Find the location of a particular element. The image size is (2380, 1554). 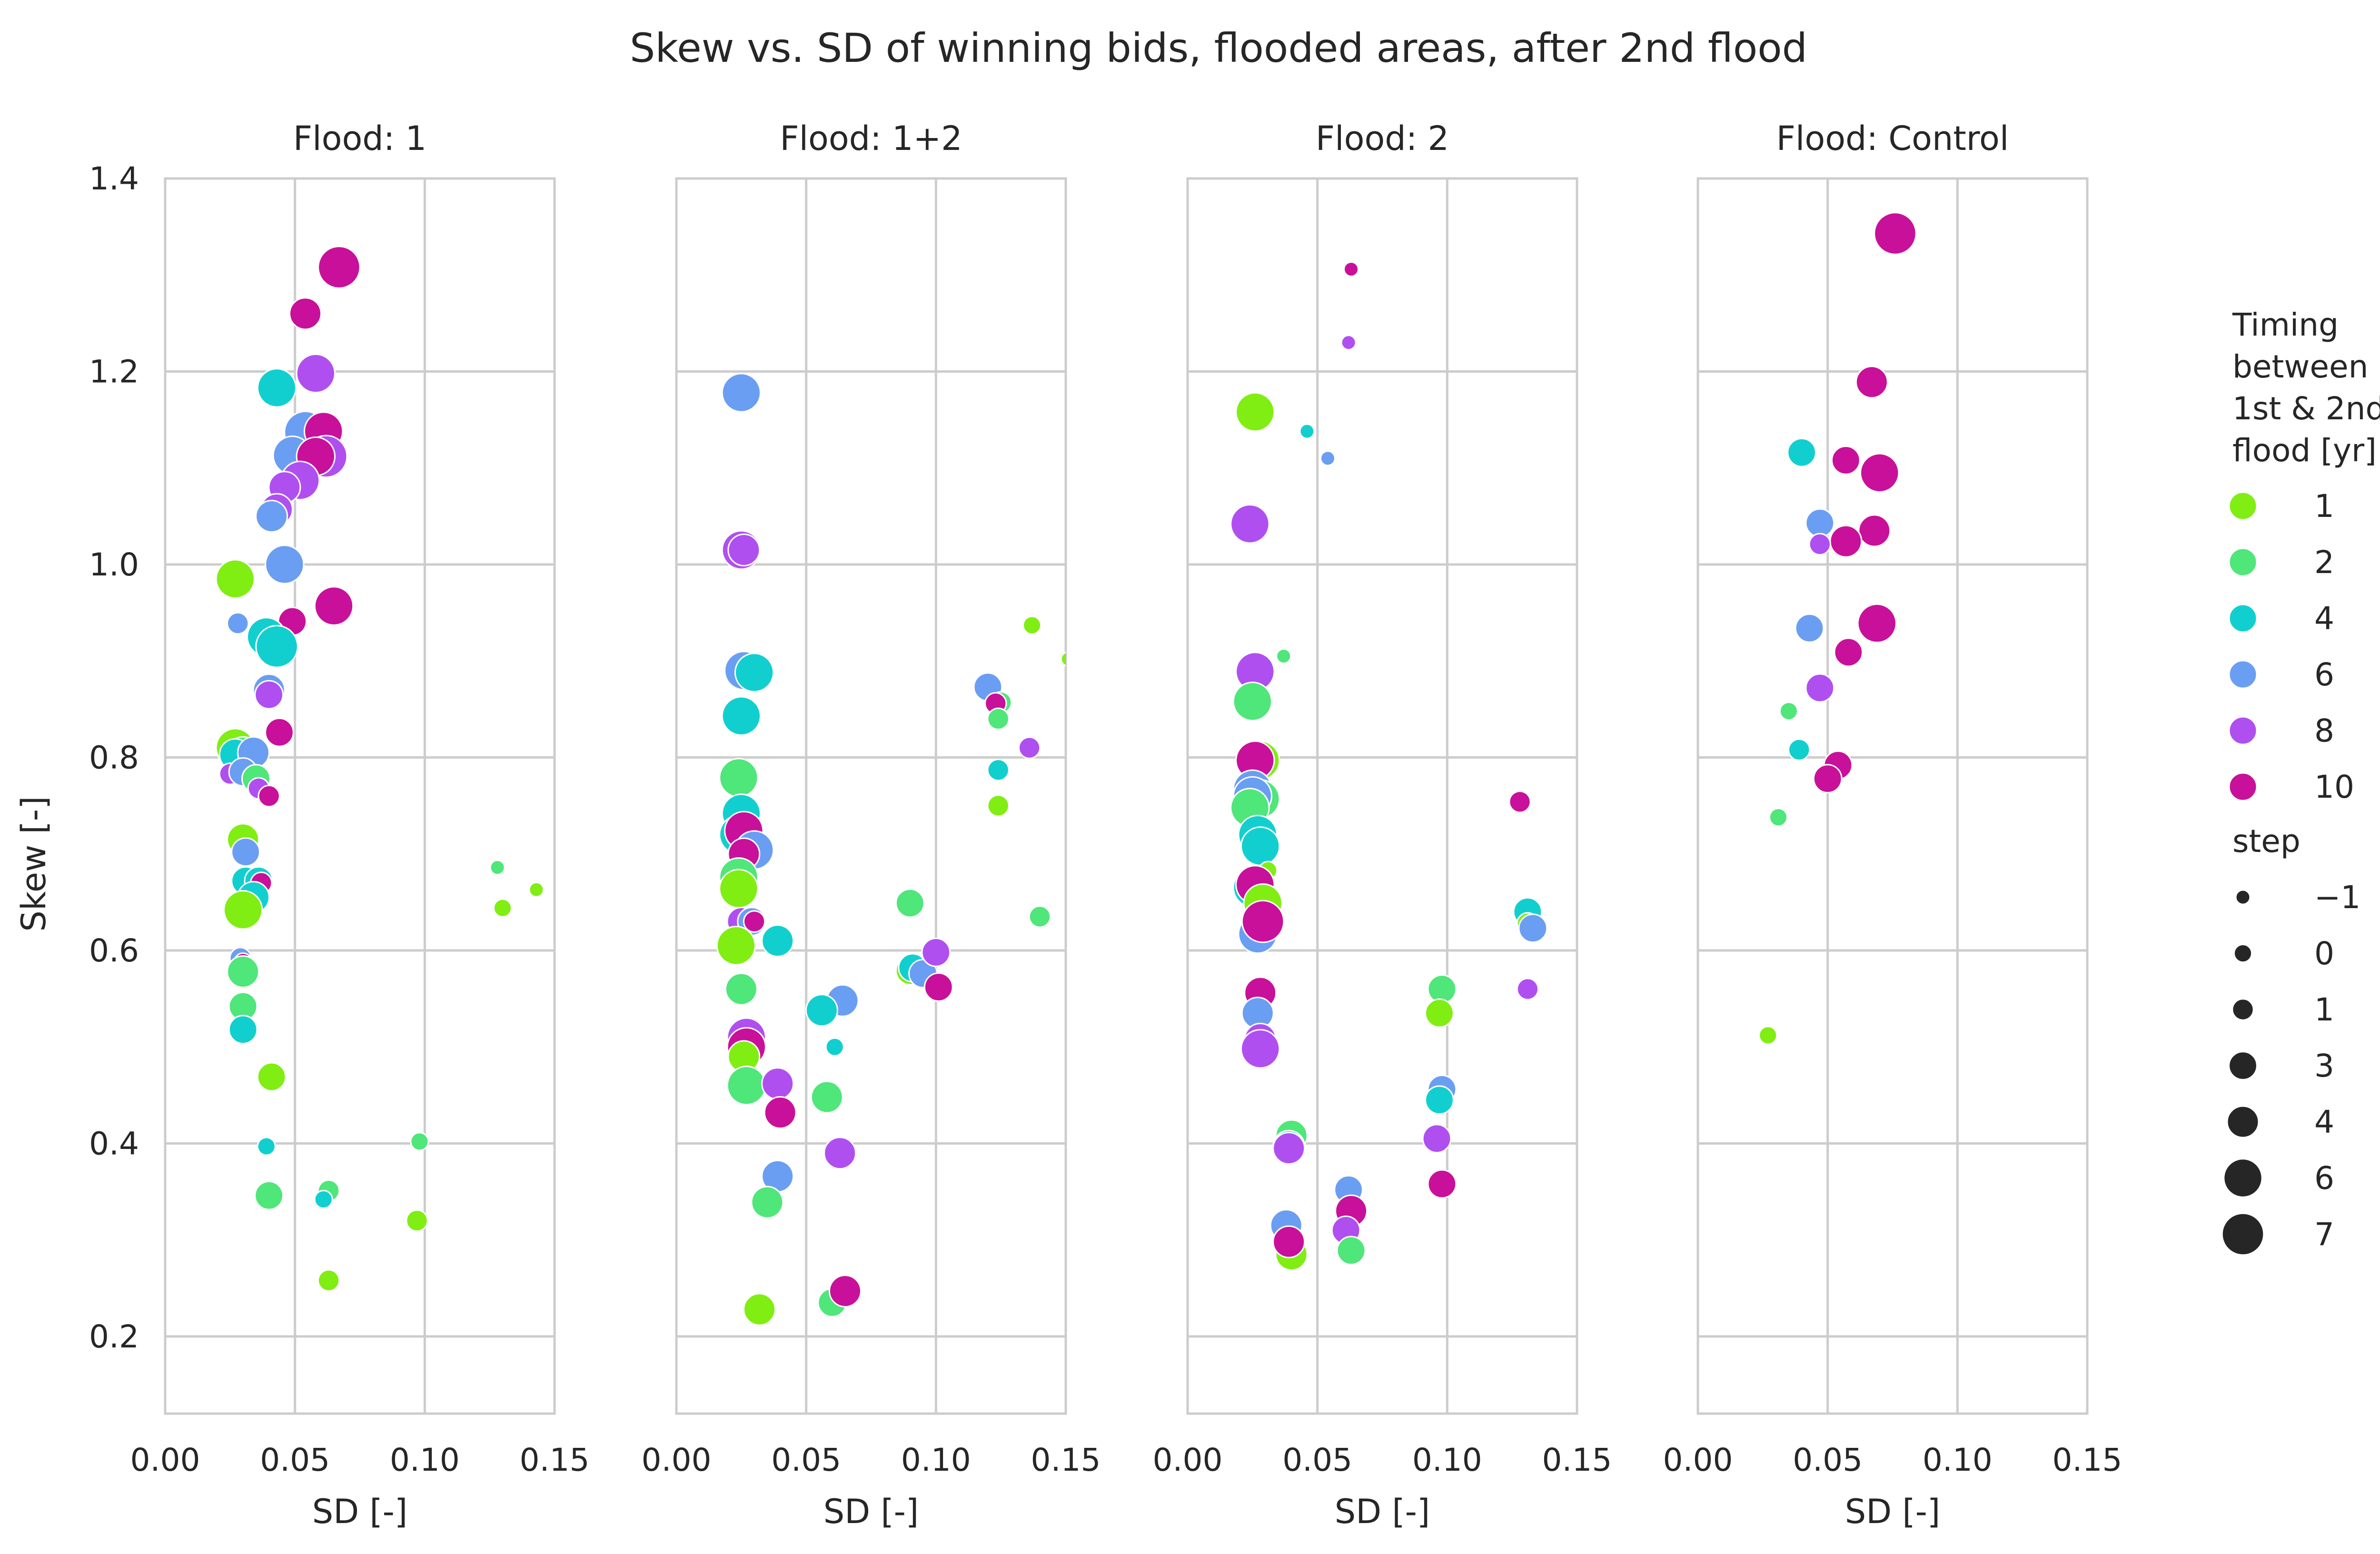

y-axis-label: Skew [-] is located at coordinates (33, 864).